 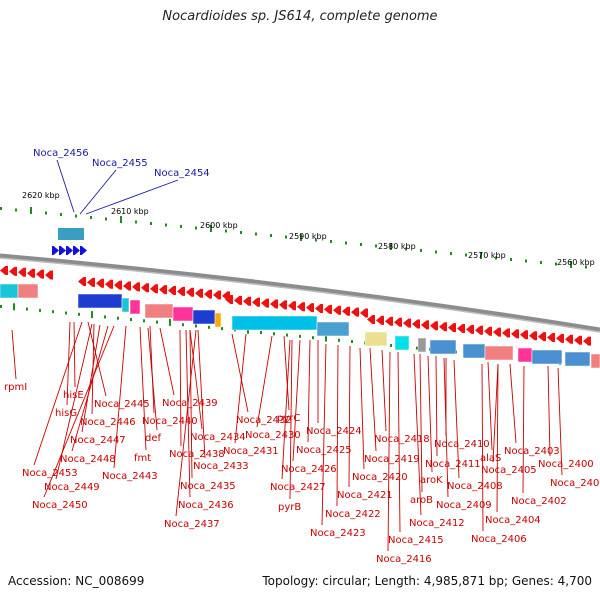 I want to click on gene-label: Noca_2427, so click(x=298, y=487).